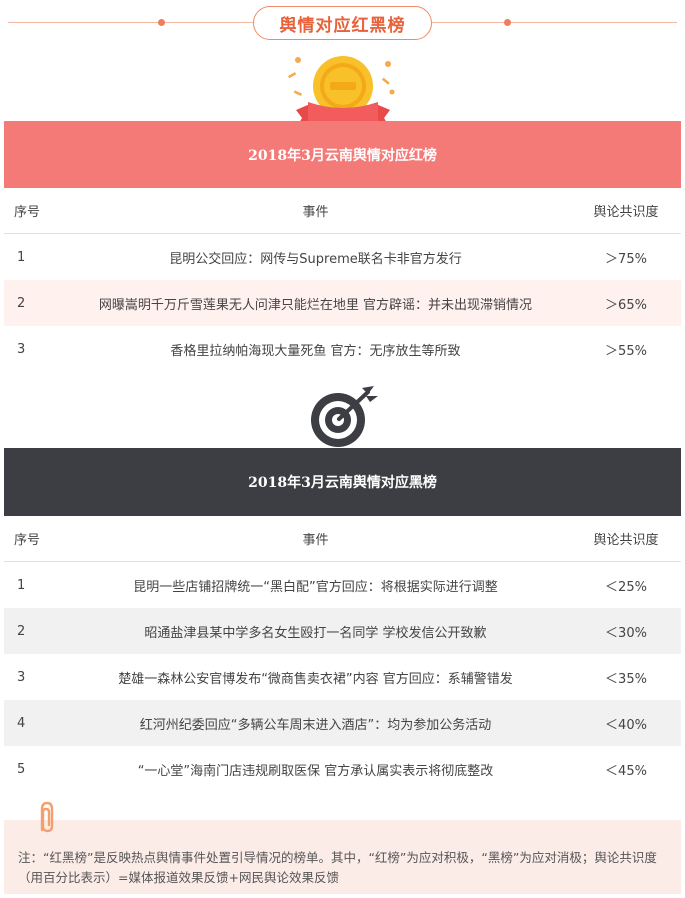 This screenshot has height=898, width=685. What do you see at coordinates (626, 305) in the screenshot?
I see `row-level: ＞65%` at bounding box center [626, 305].